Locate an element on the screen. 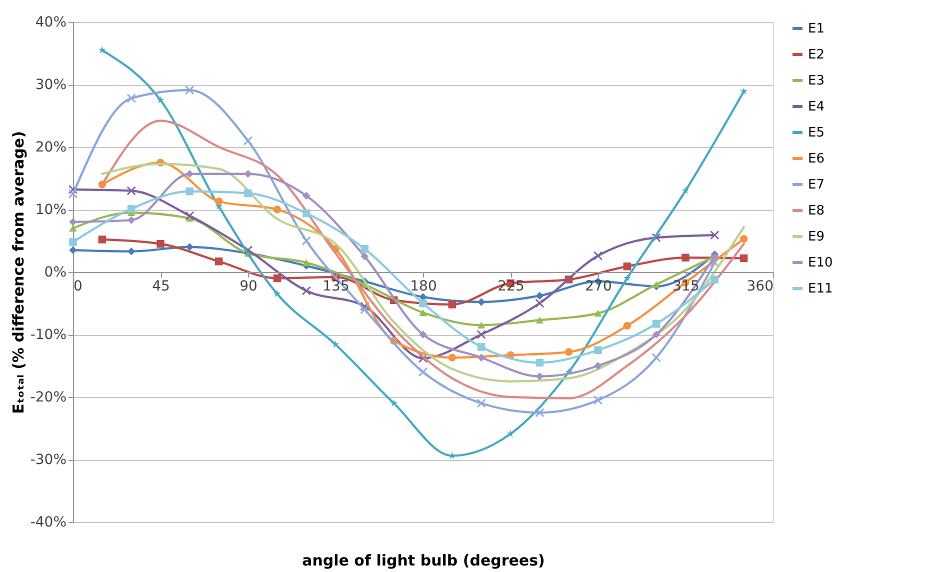 This screenshot has height=572, width=941. y-tick-label: -20% is located at coordinates (48, 398).